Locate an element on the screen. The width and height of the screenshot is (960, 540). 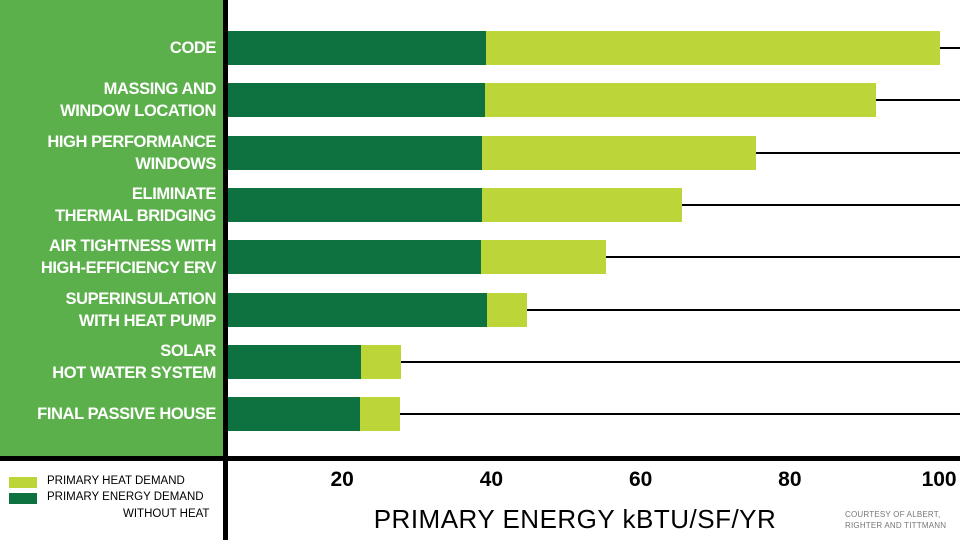
legend-label-heat: PRIMARY HEAT DEMAND is located at coordinates (116, 481).